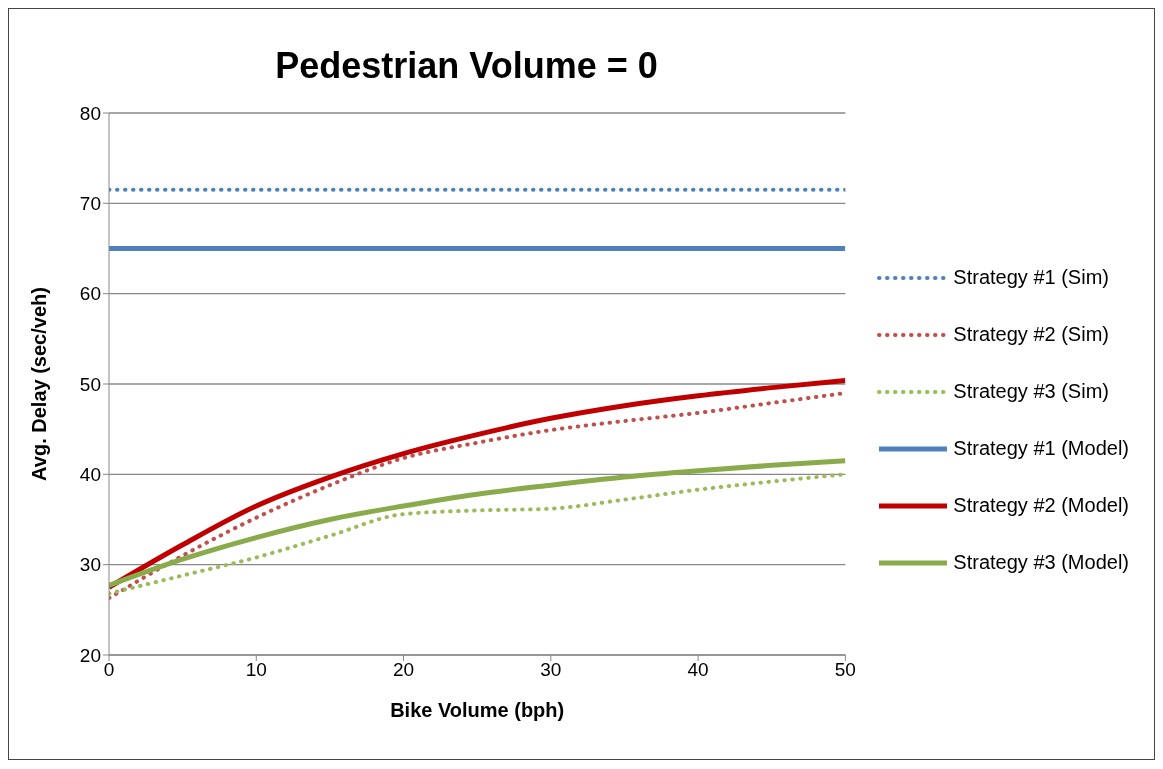  What do you see at coordinates (90, 113) in the screenshot?
I see `y-tick-label: 80` at bounding box center [90, 113].